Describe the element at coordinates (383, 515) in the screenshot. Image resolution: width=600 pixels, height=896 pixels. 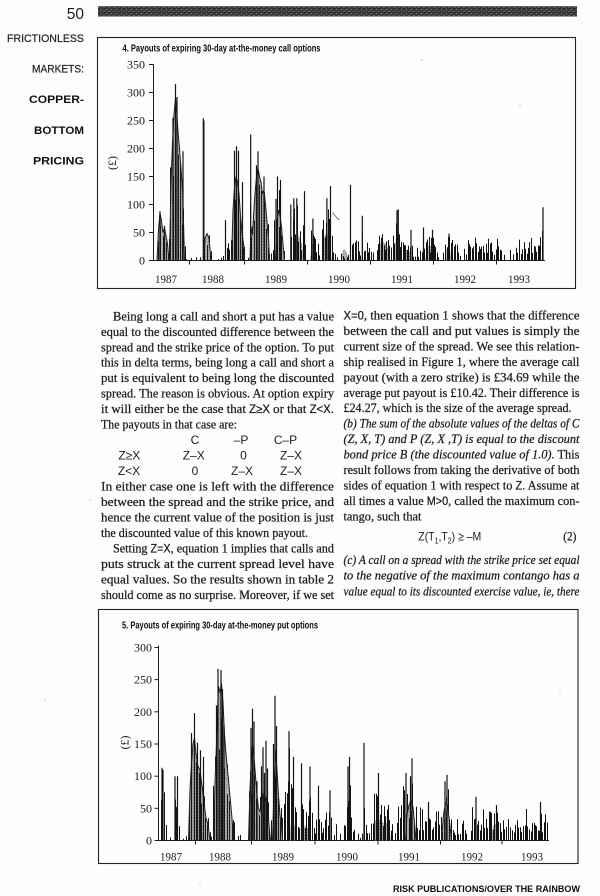
I see `svg-text: tango, such that` at that location.